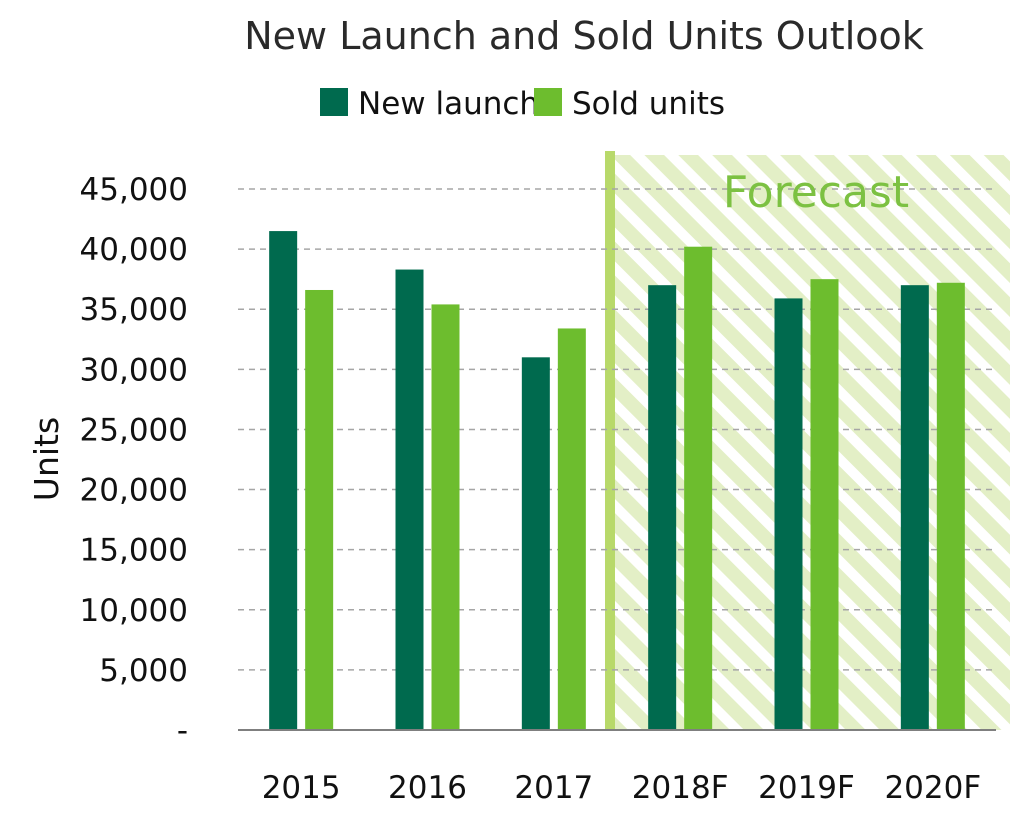 This screenshot has height=815, width=1024. What do you see at coordinates (301, 788) in the screenshot?
I see `x-tick-label: 2015` at bounding box center [301, 788].